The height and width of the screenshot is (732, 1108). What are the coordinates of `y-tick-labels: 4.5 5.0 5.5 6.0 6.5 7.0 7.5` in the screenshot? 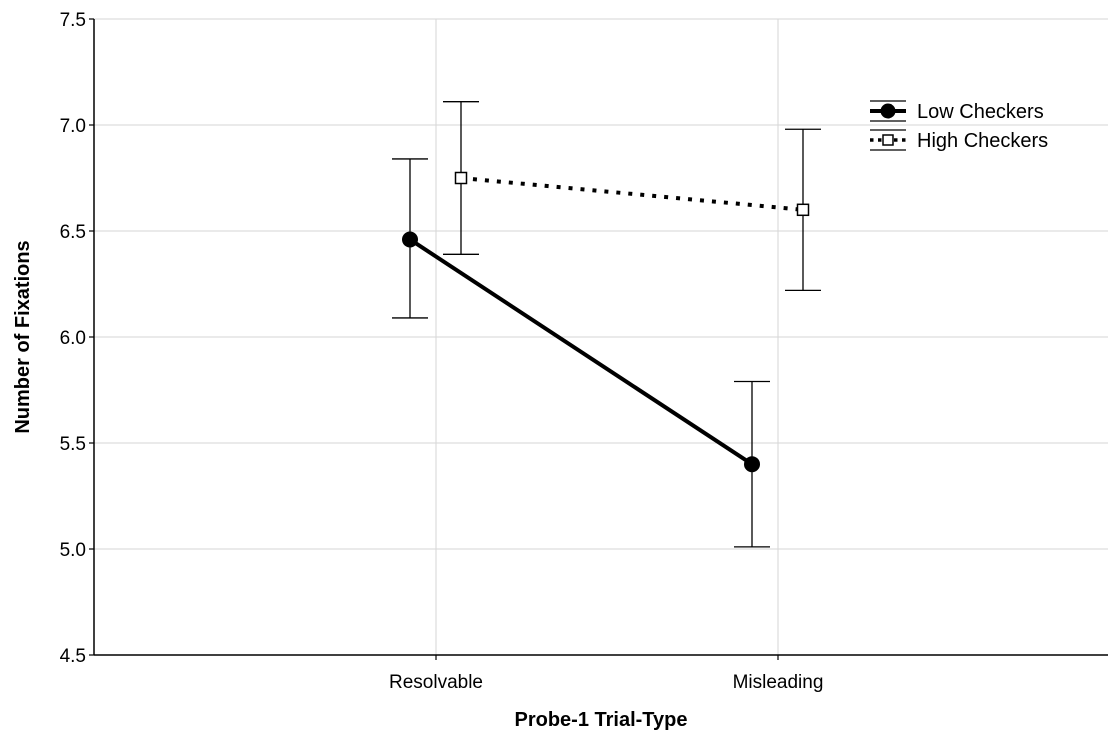 It's located at (73, 338).